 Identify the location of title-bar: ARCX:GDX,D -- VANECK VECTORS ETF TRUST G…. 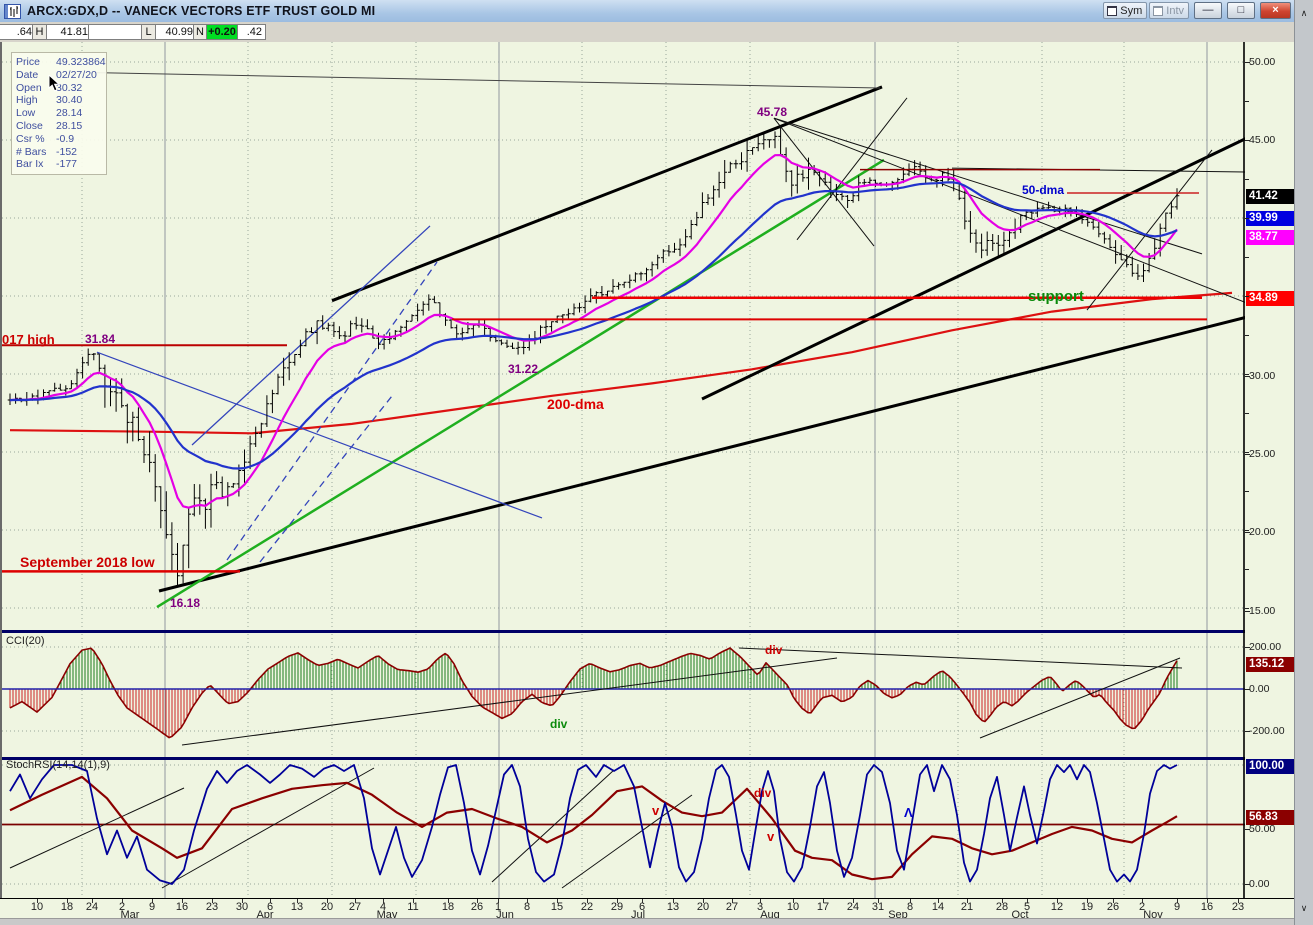
(656, 11).